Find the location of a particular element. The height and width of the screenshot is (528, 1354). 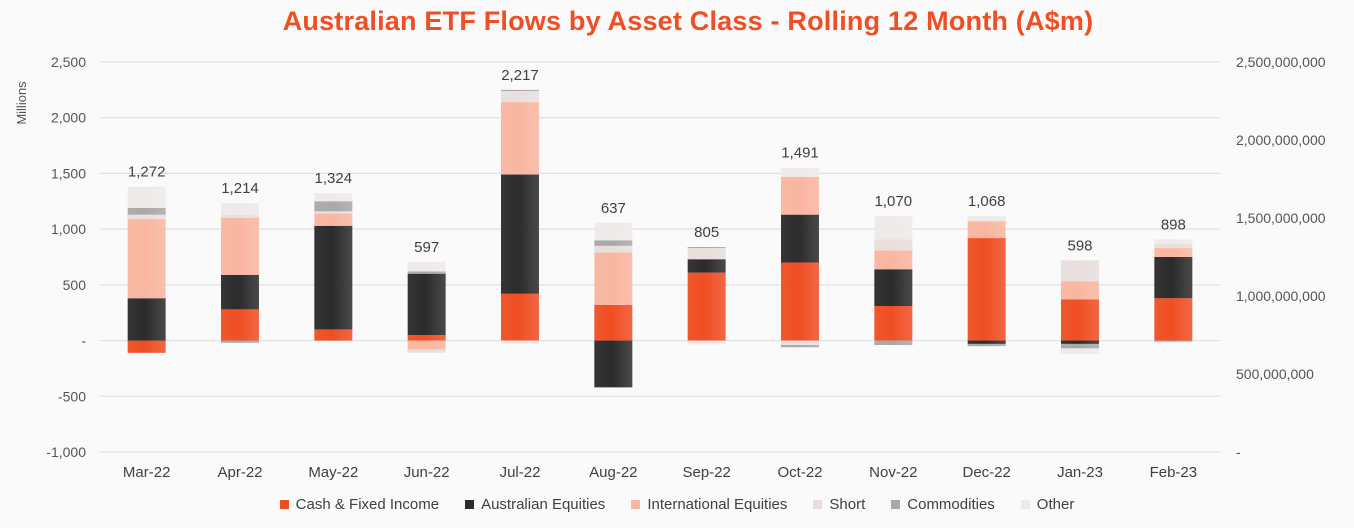

legend-item: Commodities is located at coordinates (943, 504).